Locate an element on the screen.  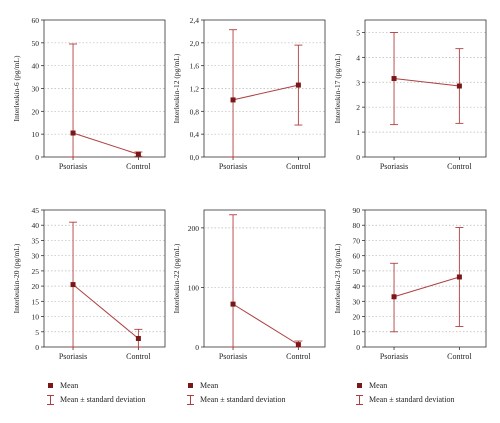
y-tick-label: 4 is located at coordinates (358, 57).